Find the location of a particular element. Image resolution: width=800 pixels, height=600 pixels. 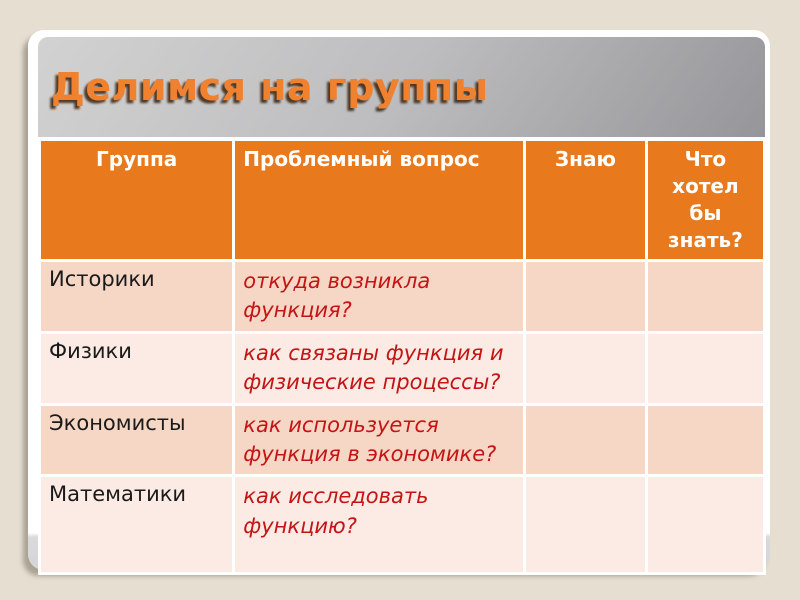

table-row-historians: Историки откуда возникла функция? is located at coordinates (402, 296).